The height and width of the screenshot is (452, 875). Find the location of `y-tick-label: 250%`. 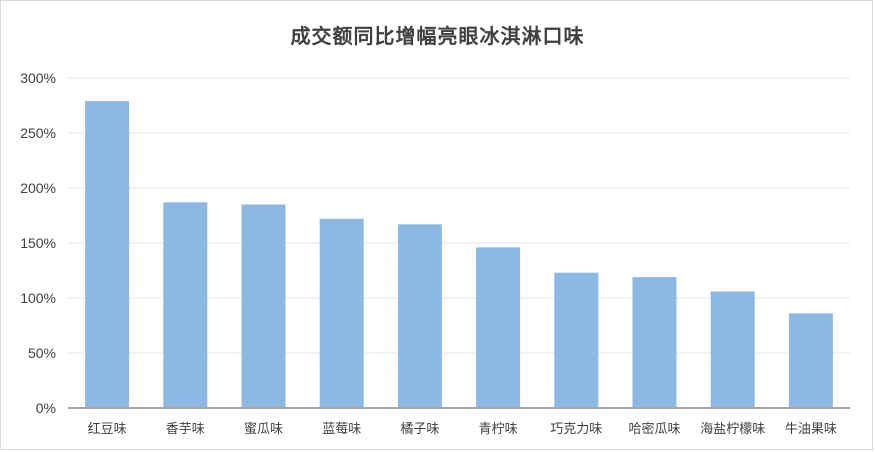

y-tick-label: 250% is located at coordinates (38, 133).